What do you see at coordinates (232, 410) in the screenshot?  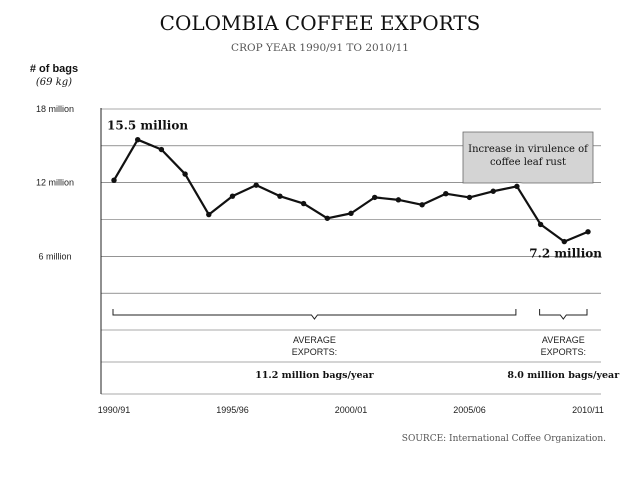 I see `x-tick-label: 1995/96` at bounding box center [232, 410].